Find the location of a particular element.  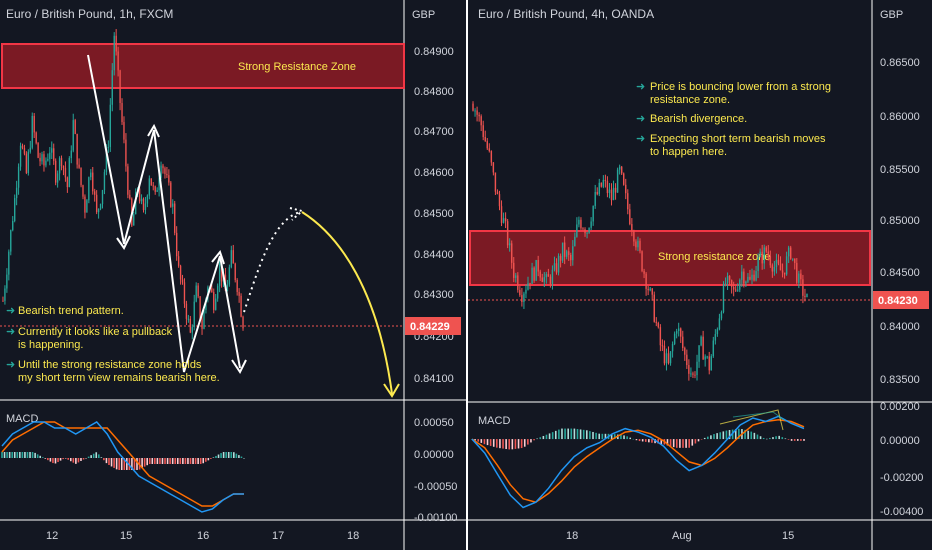

right-time-tick: 18 is located at coordinates (572, 536).